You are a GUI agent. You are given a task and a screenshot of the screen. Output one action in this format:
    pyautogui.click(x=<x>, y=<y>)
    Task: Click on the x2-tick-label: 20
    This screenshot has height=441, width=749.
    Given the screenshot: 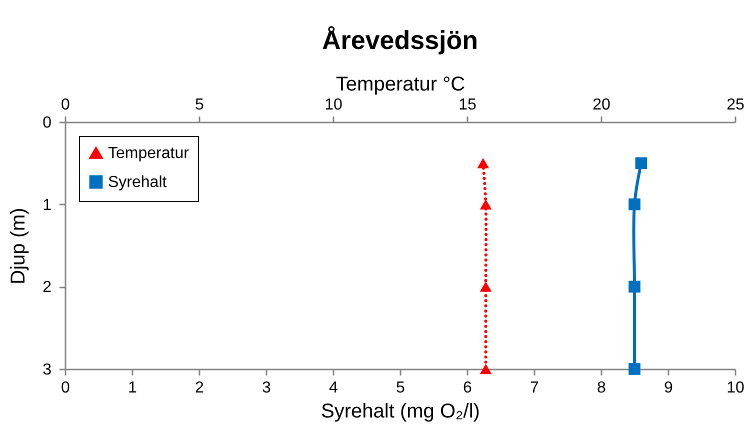 What is the action you would take?
    pyautogui.click(x=601, y=105)
    